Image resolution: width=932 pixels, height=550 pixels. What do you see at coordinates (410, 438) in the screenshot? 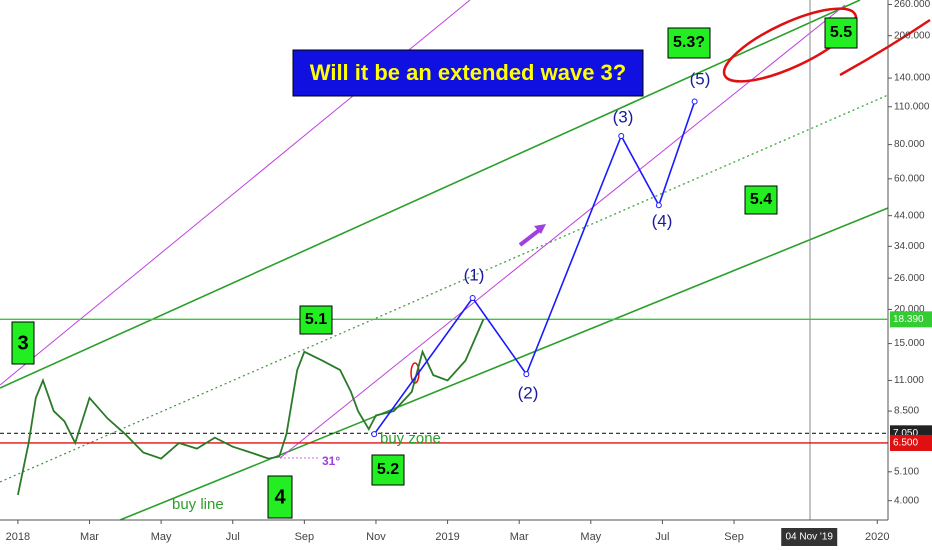
I see `buy-zone-label: buy zone` at bounding box center [410, 438].